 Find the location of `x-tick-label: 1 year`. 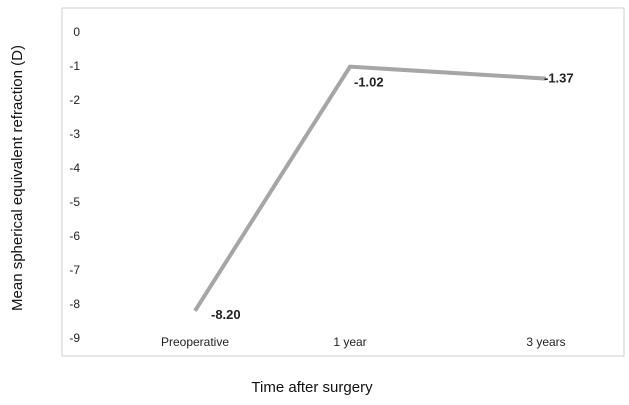

x-tick-label: 1 year is located at coordinates (349, 342).